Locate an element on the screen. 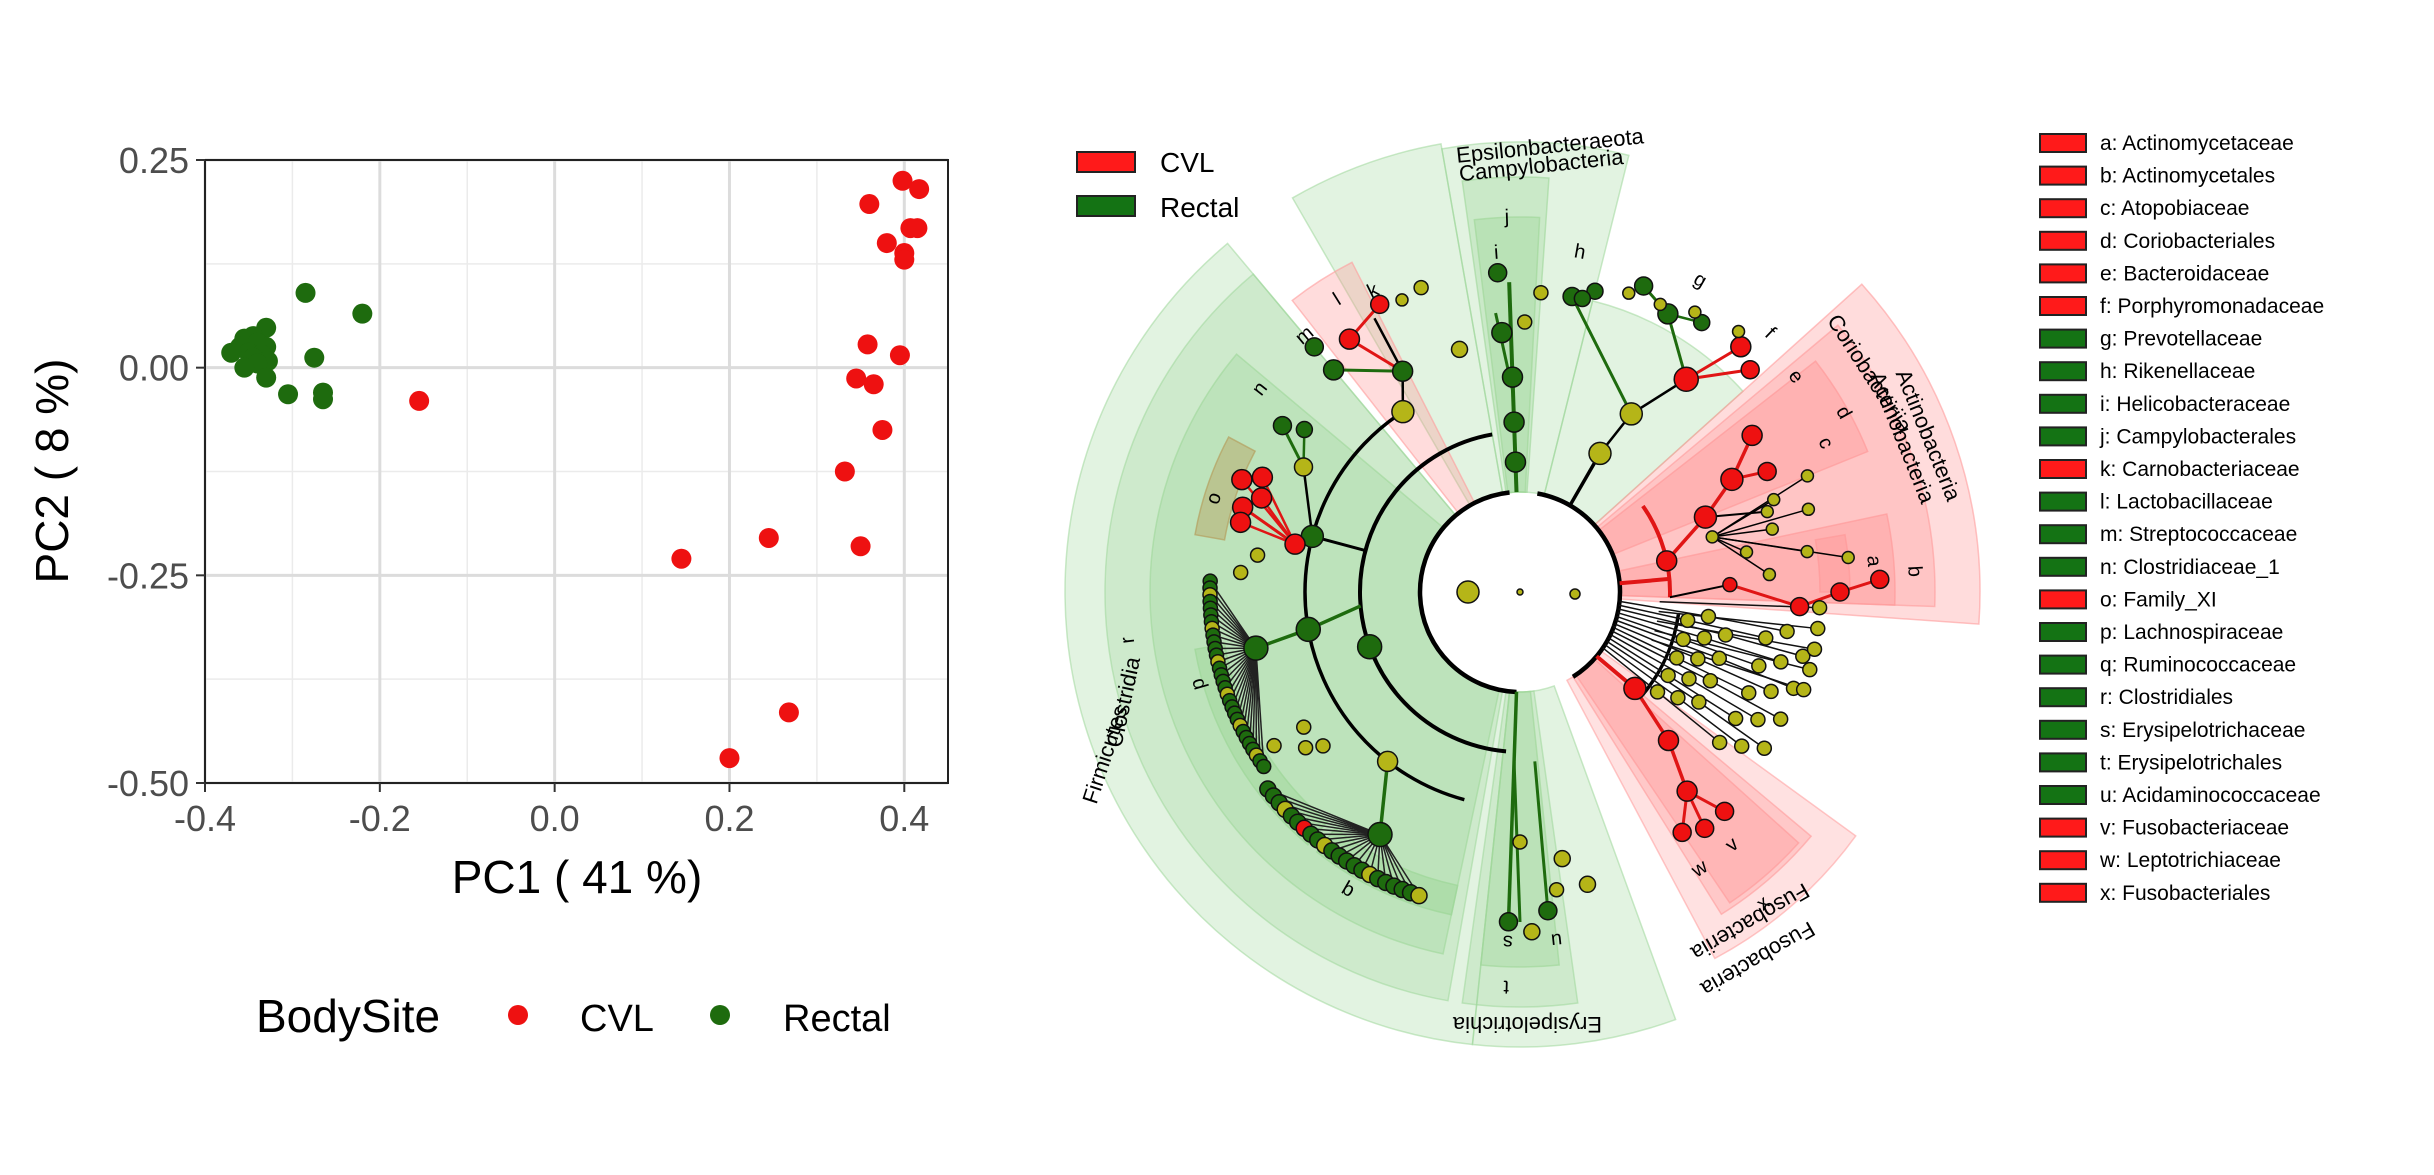 The width and height of the screenshot is (2434, 1175). taxa-legend-key-n is located at coordinates (2063, 566).